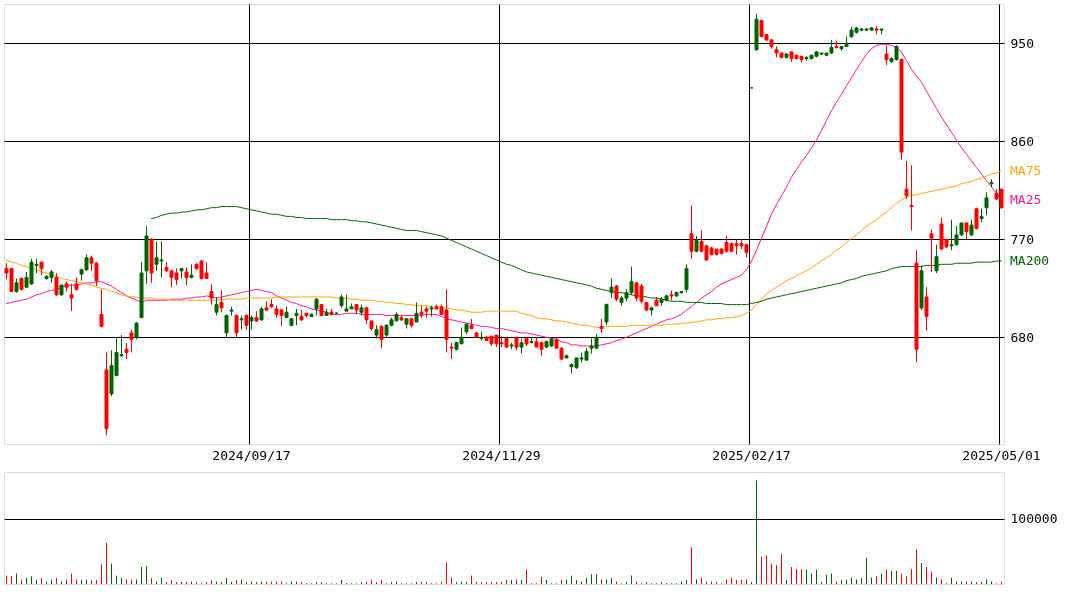 The width and height of the screenshot is (1065, 600). Describe the element at coordinates (1026, 200) in the screenshot. I see `series-label: MA25` at that location.